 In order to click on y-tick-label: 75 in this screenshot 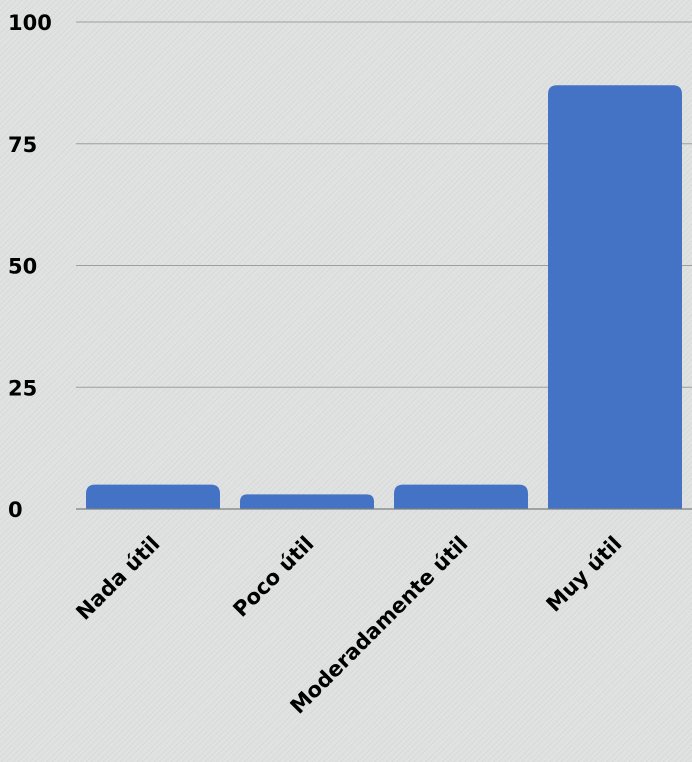, I will do `click(22, 145)`.